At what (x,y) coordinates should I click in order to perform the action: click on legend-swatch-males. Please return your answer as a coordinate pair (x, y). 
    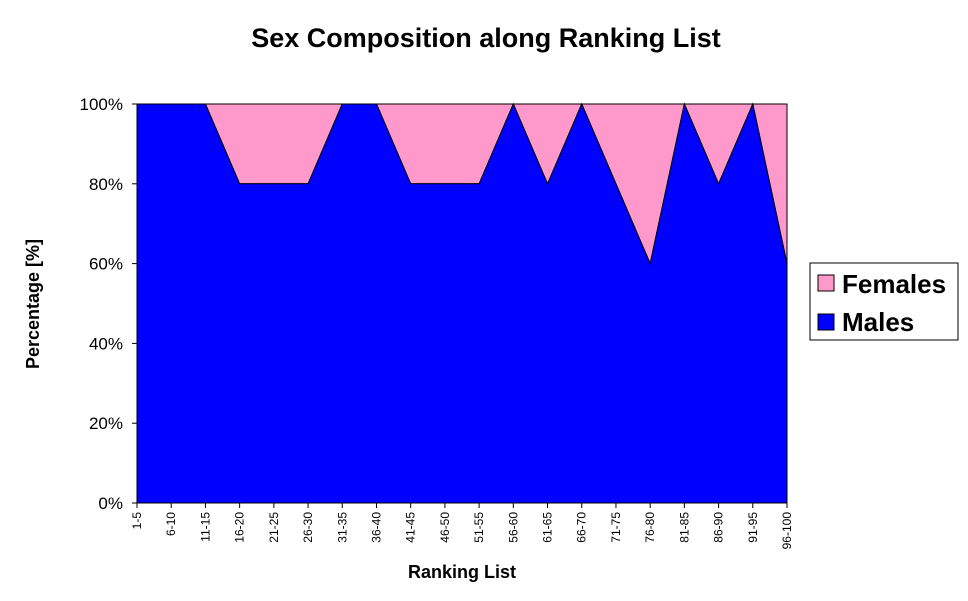
    Looking at the image, I should click on (826, 322).